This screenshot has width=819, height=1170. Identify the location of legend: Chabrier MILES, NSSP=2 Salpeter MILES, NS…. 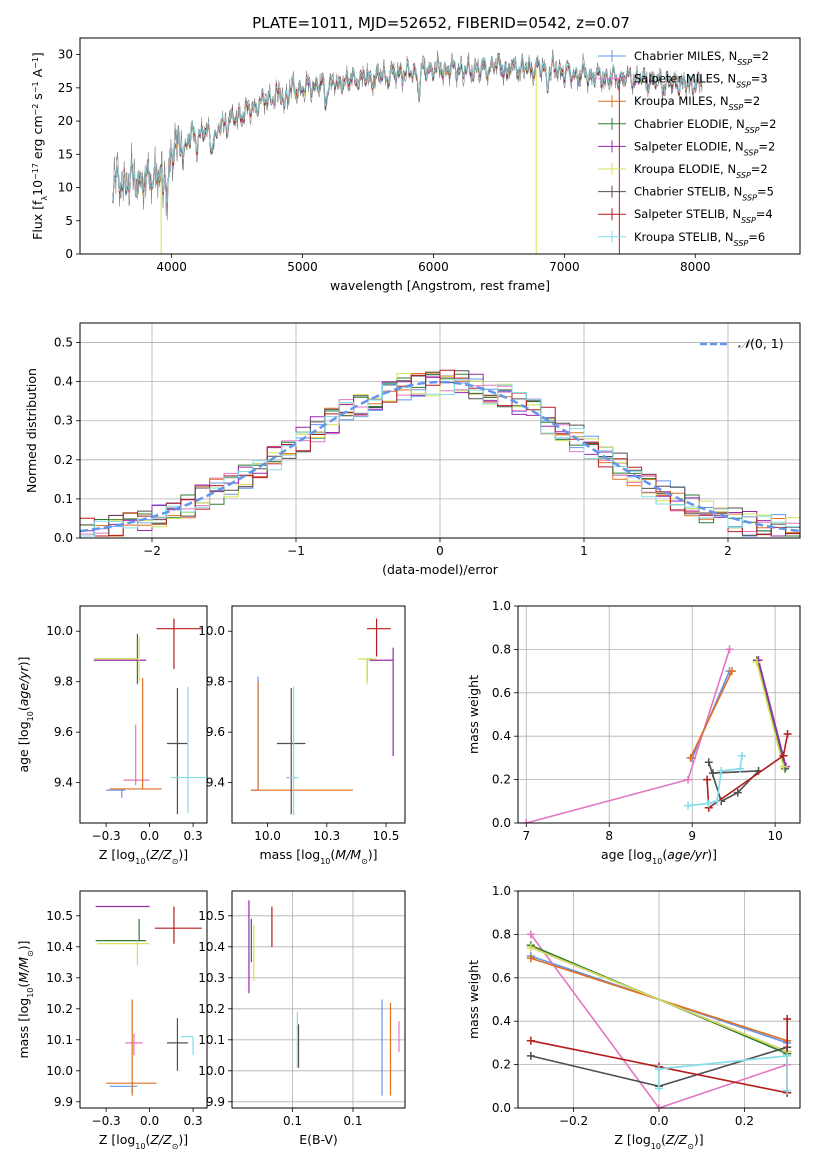
(687, 148).